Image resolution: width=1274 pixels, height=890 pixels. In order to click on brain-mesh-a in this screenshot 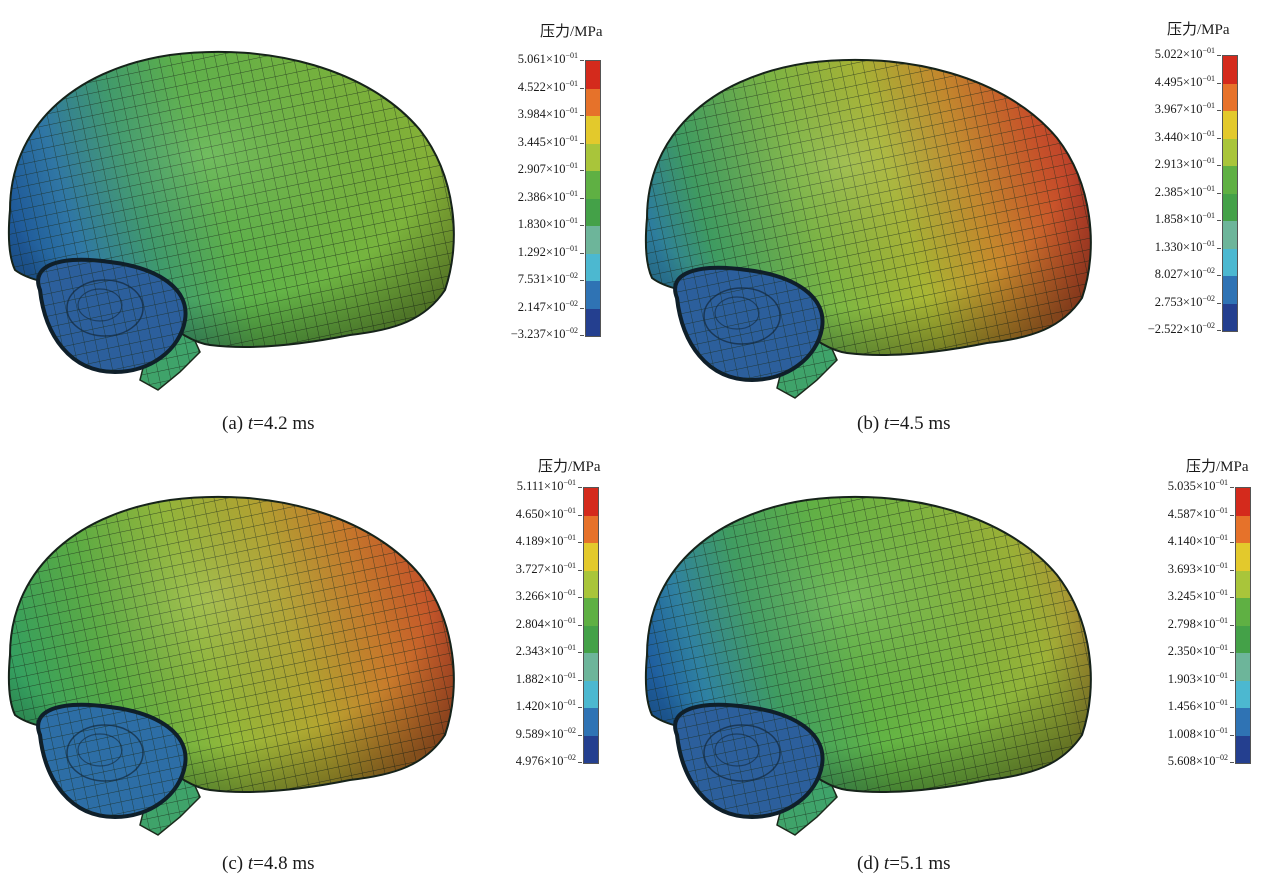, I will do `click(231, 220)`.